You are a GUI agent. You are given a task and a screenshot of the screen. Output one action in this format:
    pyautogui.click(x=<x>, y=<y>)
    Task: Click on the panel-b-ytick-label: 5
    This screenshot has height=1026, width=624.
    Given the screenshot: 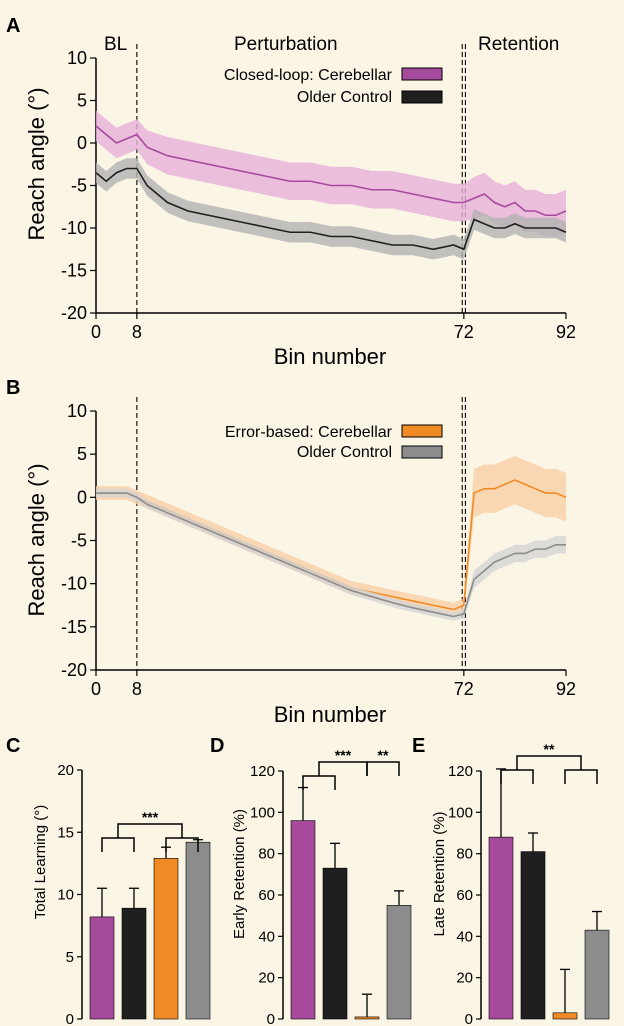 What is the action you would take?
    pyautogui.click(x=82, y=454)
    